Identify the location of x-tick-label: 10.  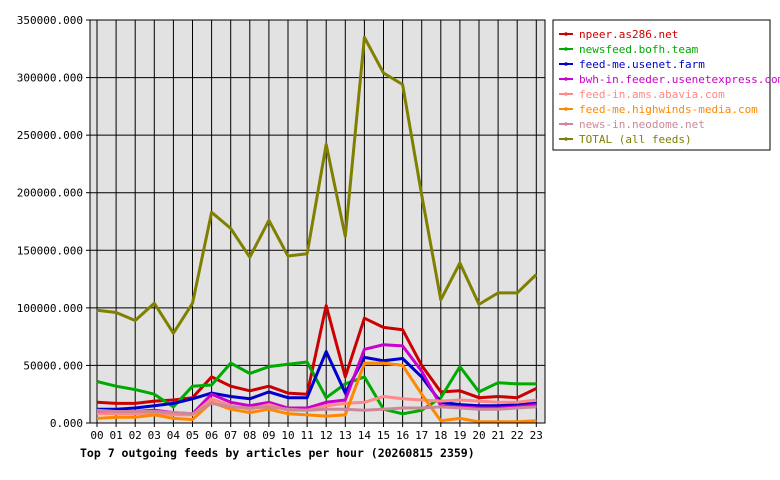
(287, 435).